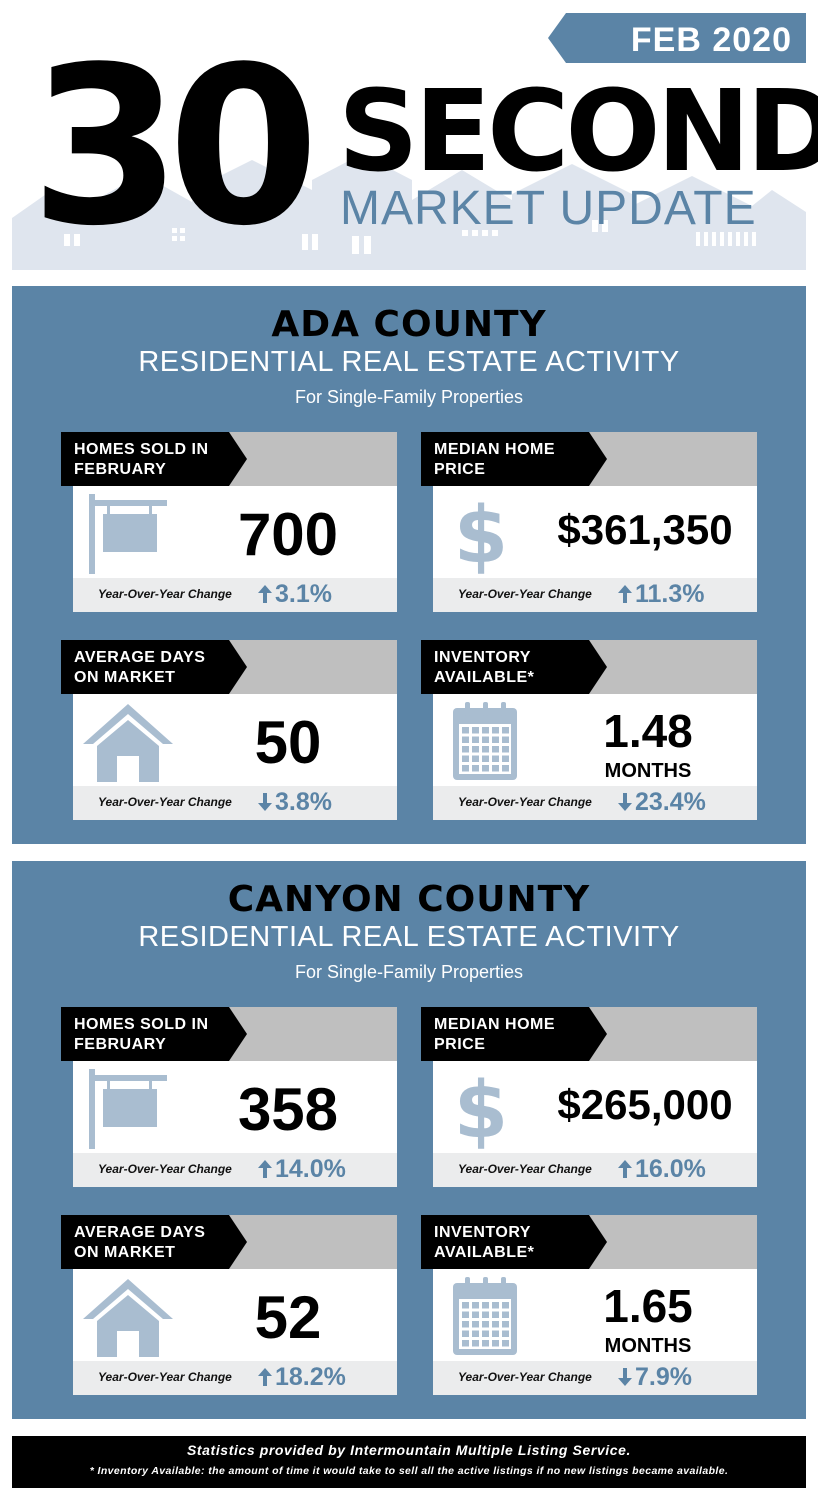 The width and height of the screenshot is (818, 1500). Describe the element at coordinates (663, 1377) in the screenshot. I see `yoy-change-value: 7.9%` at that location.